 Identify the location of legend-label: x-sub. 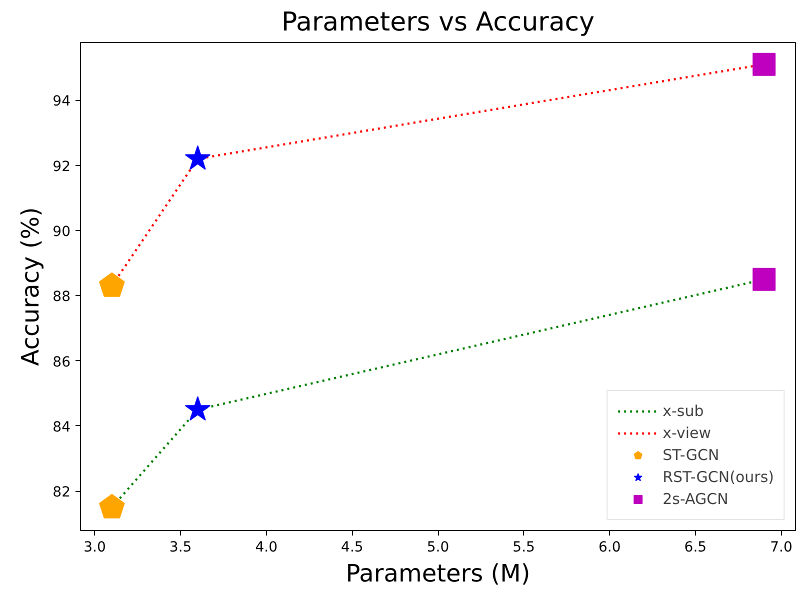
(683, 411).